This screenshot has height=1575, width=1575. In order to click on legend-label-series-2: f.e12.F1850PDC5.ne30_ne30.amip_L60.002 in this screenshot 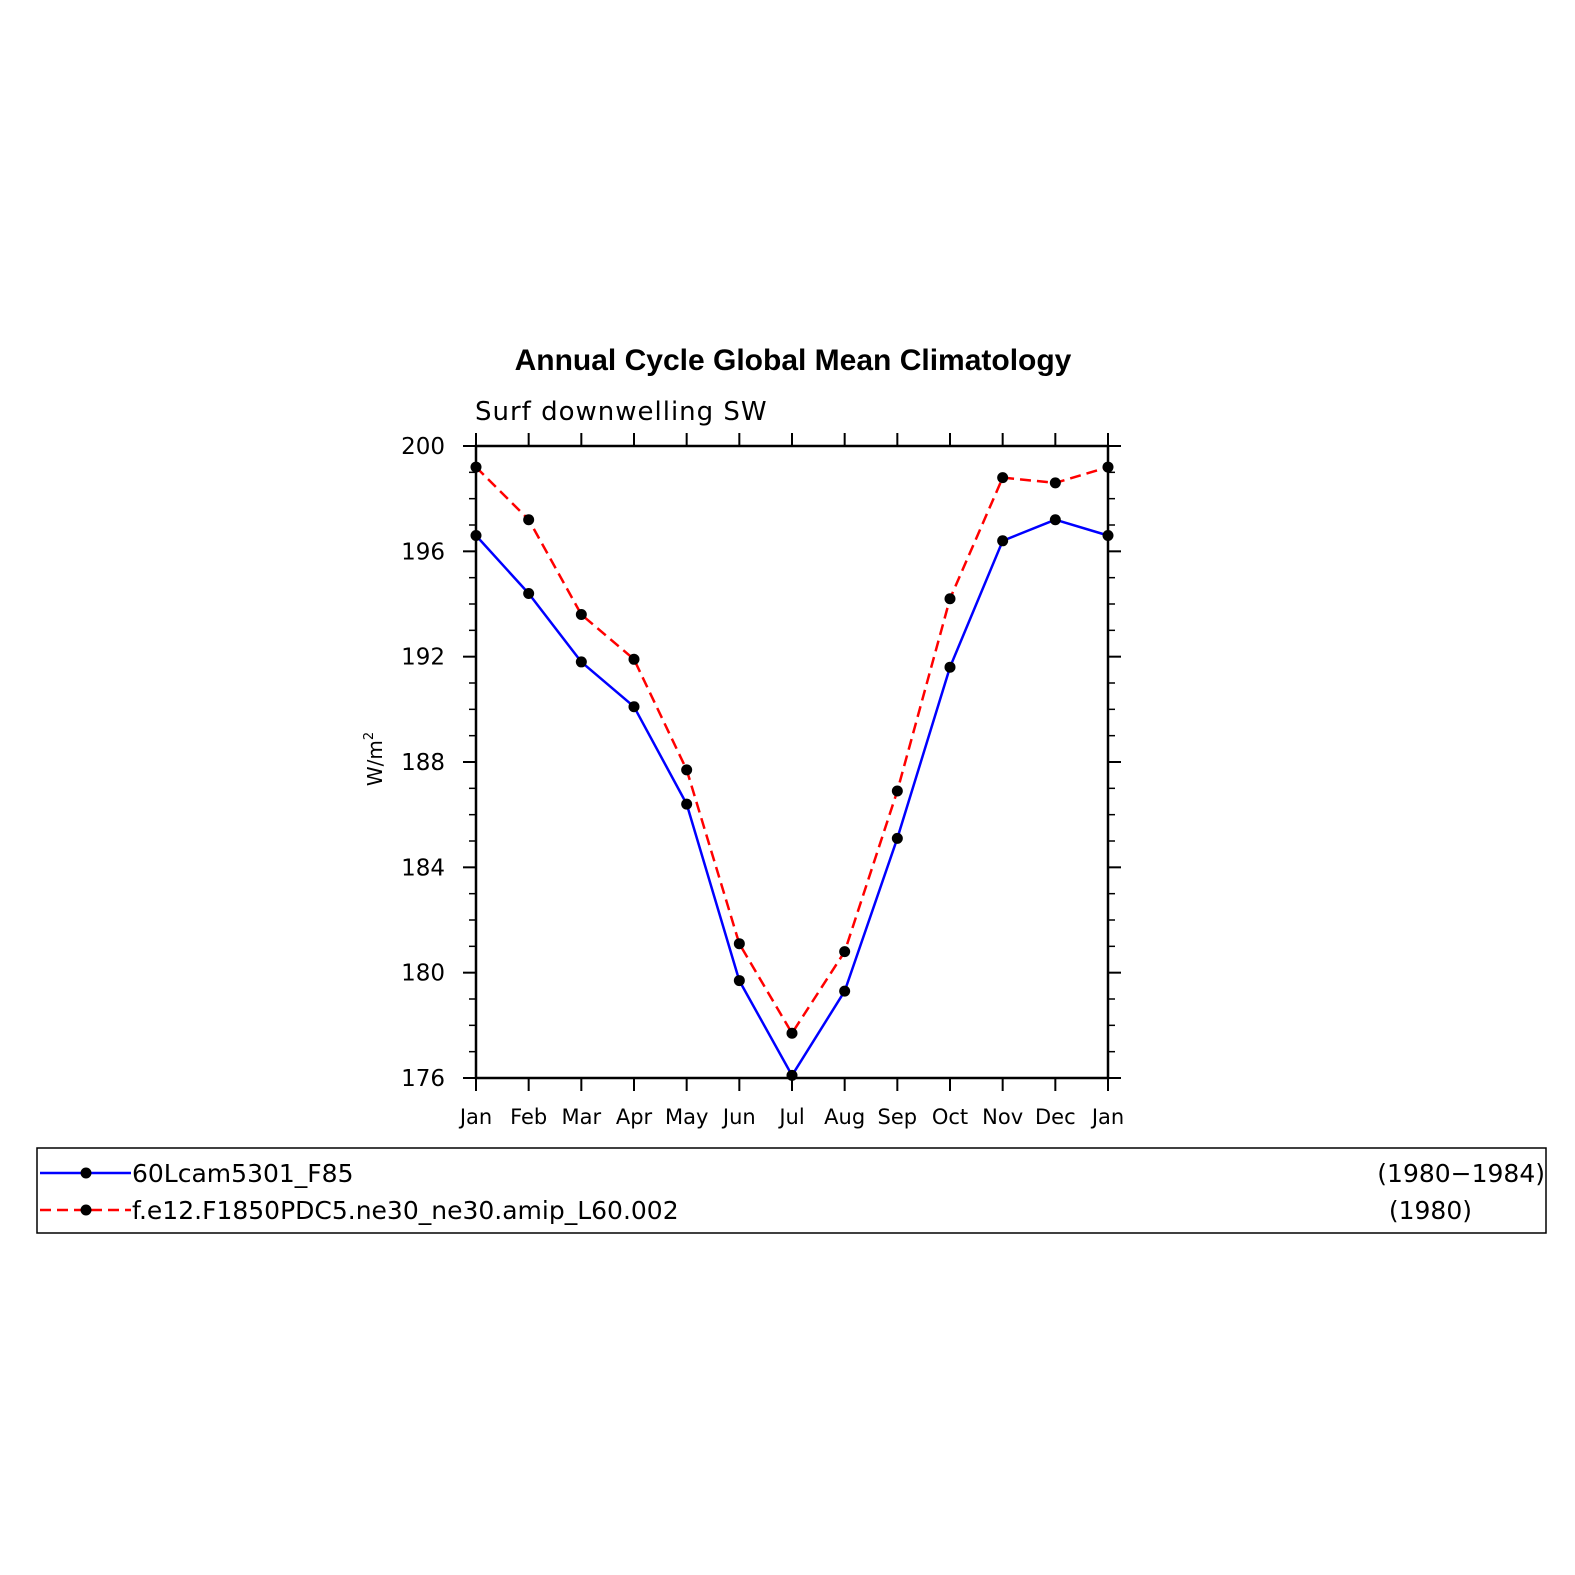, I will do `click(405, 1210)`.